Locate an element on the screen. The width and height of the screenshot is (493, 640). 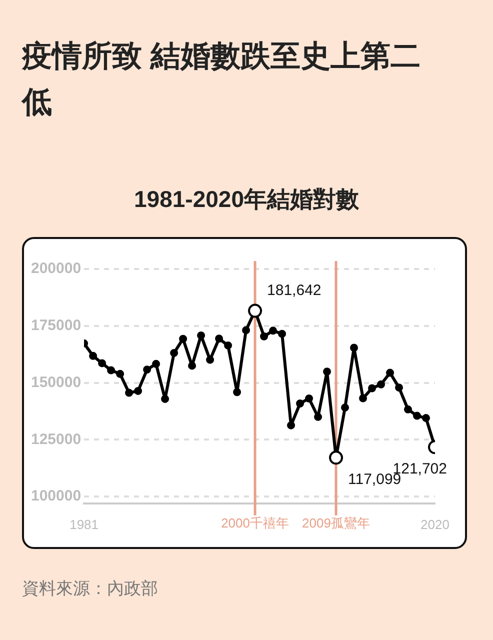
y-tick-label: 200000 is located at coordinates (56, 269).